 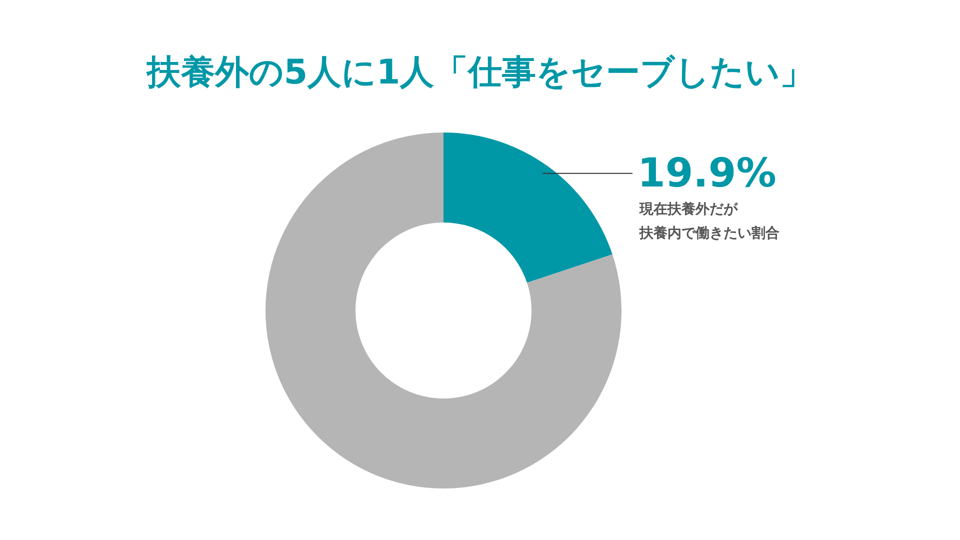 What do you see at coordinates (709, 221) in the screenshot?
I see `slice-label: 現在扶養外だが扶養内で働きたい割合` at bounding box center [709, 221].